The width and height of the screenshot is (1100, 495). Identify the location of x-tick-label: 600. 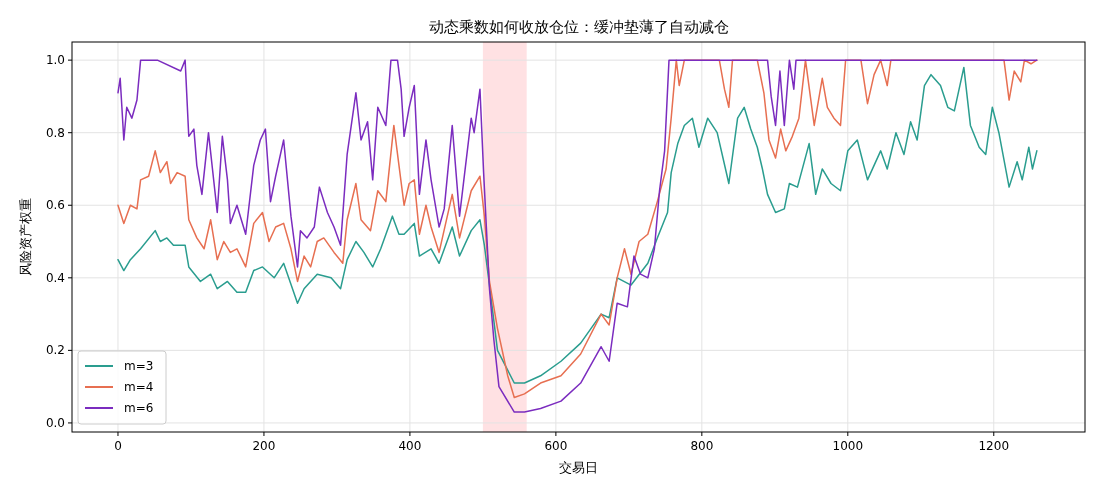
(556, 446).